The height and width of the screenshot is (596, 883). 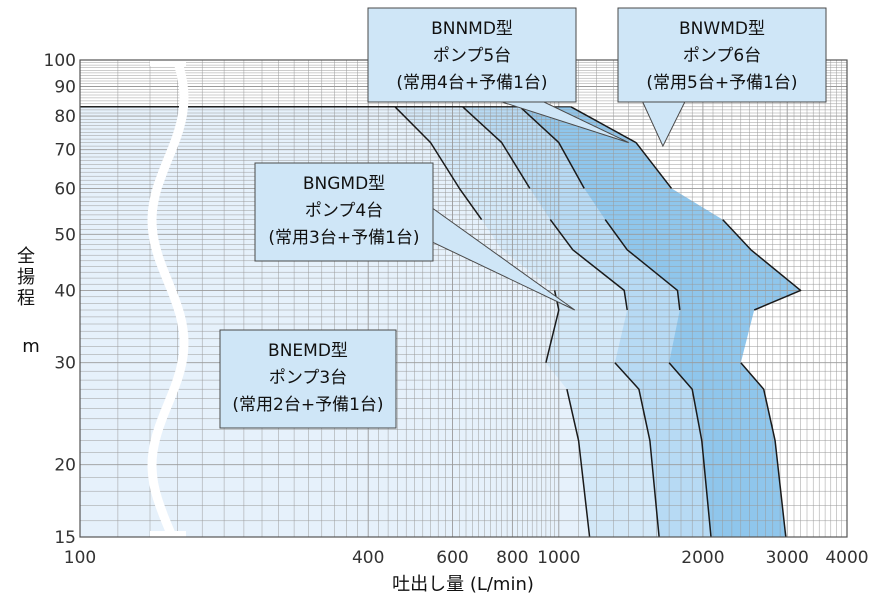 What do you see at coordinates (65, 189) in the screenshot?
I see `y-tick-label: 60` at bounding box center [65, 189].